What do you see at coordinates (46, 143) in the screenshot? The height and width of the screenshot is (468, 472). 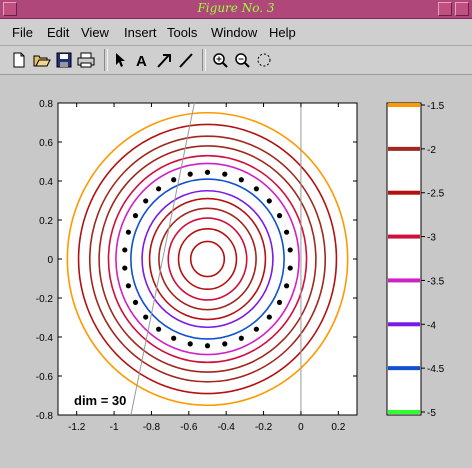 I see `y-tick-label: 0.6` at bounding box center [46, 143].